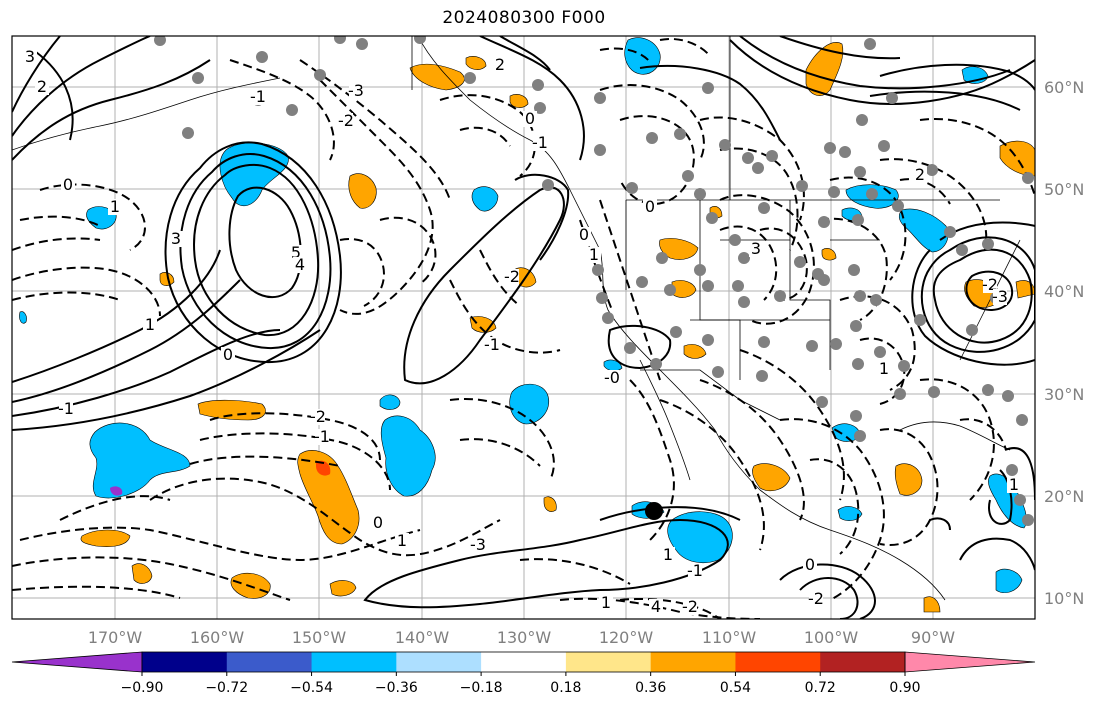  What do you see at coordinates (729, 637) in the screenshot?
I see `lon-label: 110°W` at bounding box center [729, 637].